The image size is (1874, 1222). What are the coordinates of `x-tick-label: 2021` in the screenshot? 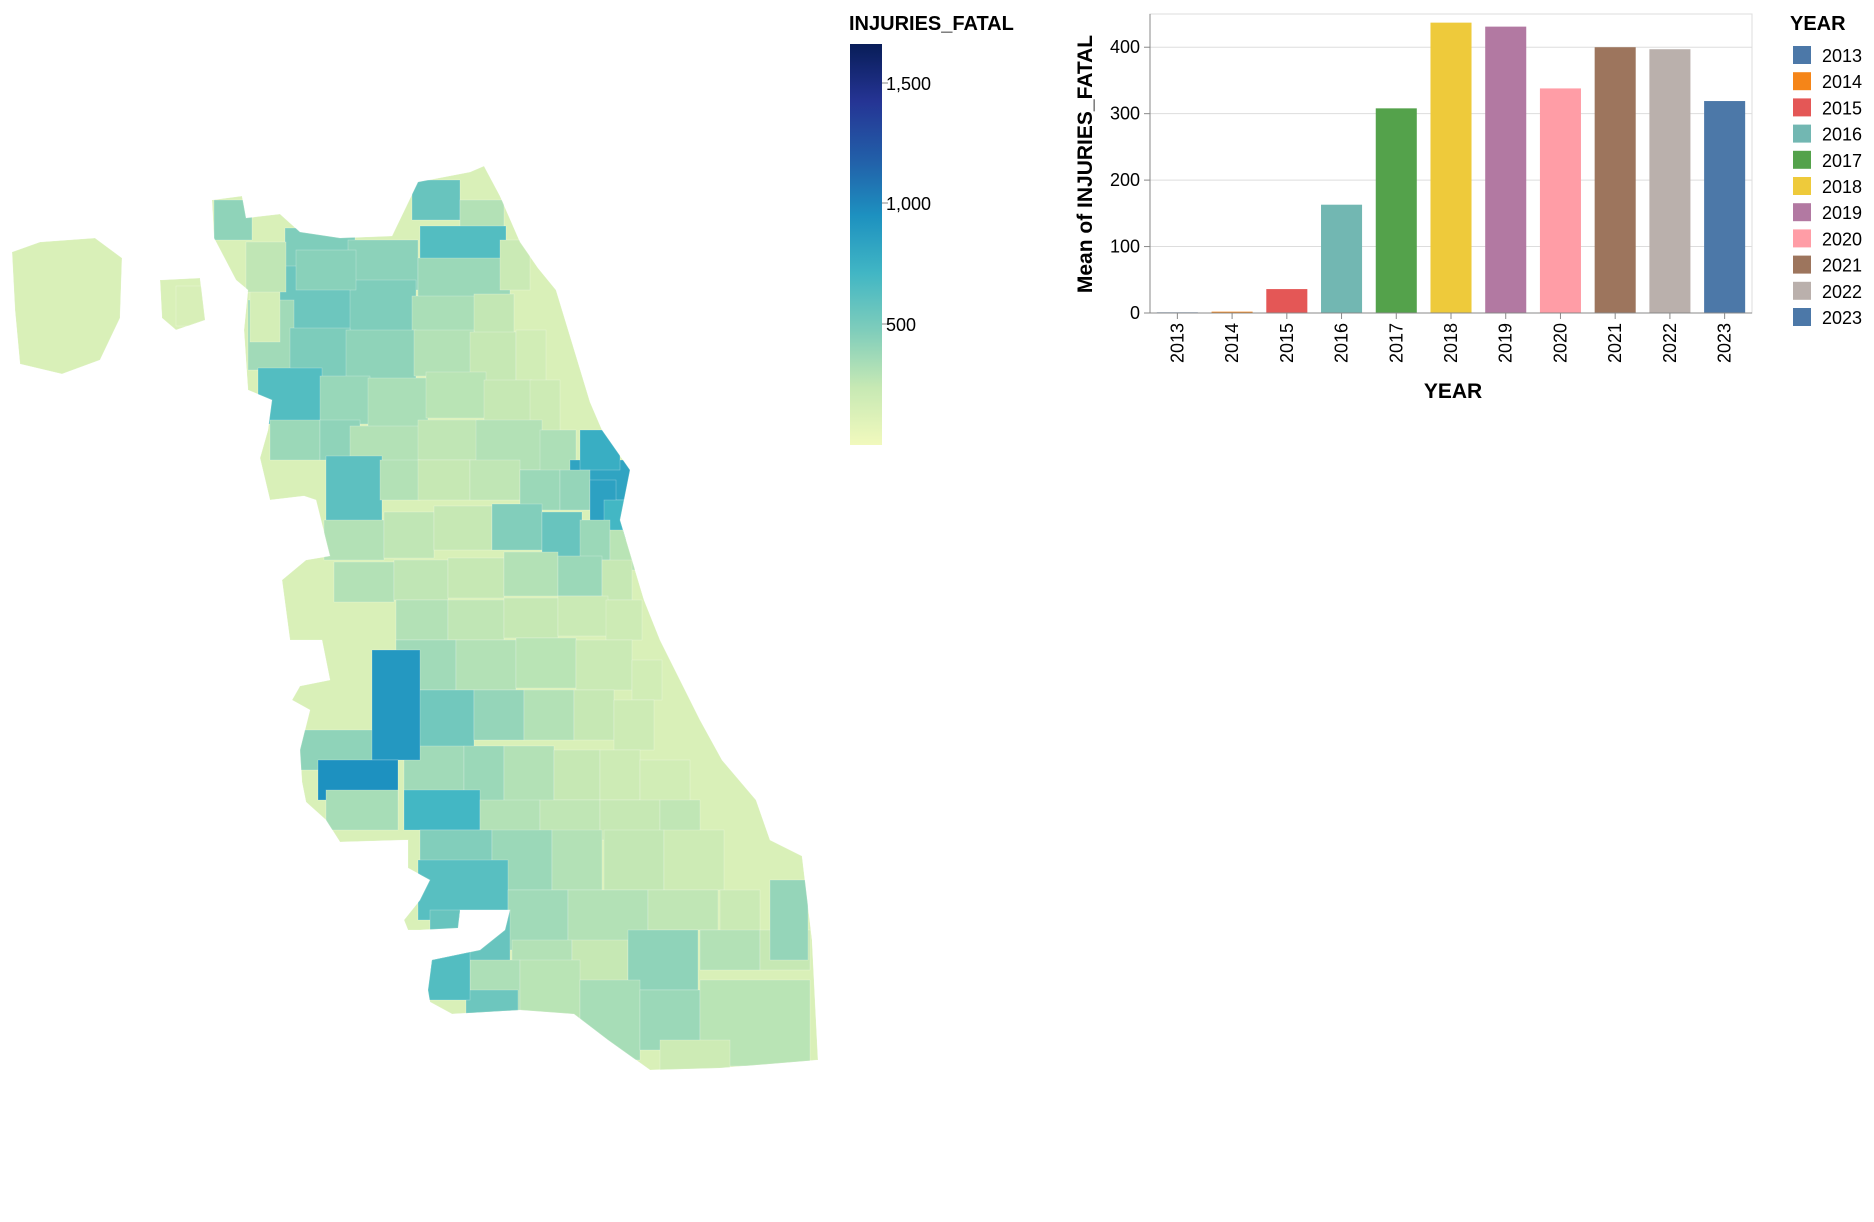 It's located at (1615, 343).